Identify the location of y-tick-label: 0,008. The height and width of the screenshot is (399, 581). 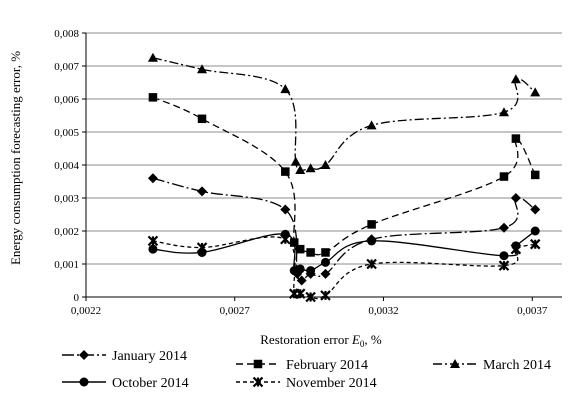
(66, 34).